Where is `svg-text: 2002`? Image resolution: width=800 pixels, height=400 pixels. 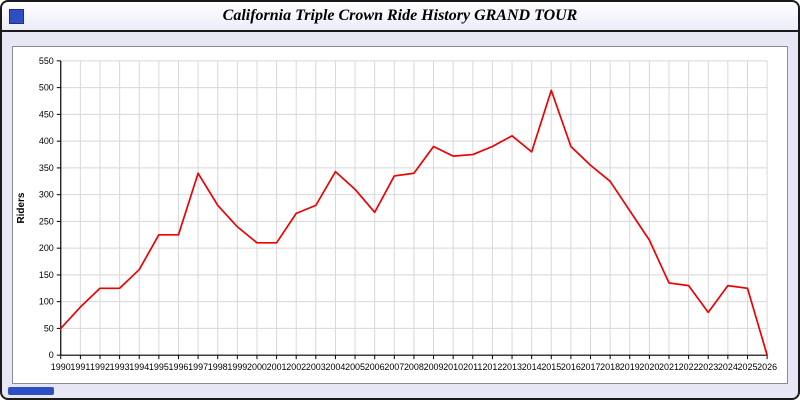 svg-text: 2002 is located at coordinates (296, 367).